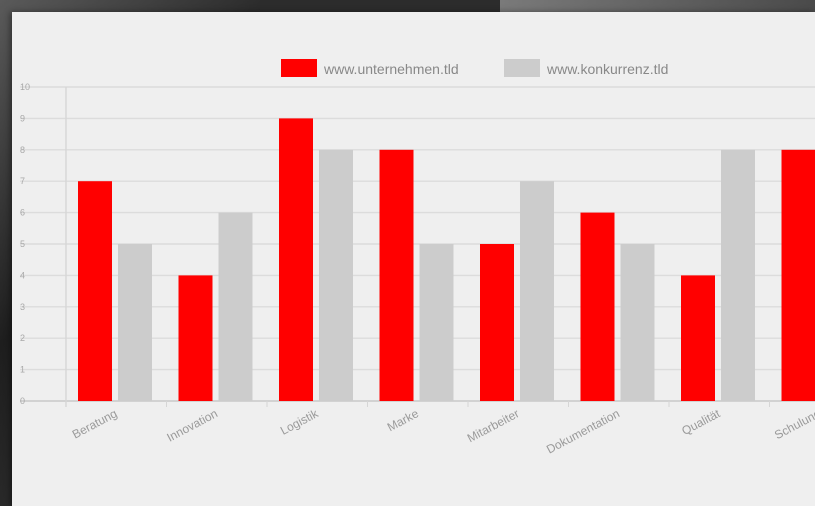 The height and width of the screenshot is (506, 815). Describe the element at coordinates (22, 213) in the screenshot. I see `y-tick-label: 6` at that location.